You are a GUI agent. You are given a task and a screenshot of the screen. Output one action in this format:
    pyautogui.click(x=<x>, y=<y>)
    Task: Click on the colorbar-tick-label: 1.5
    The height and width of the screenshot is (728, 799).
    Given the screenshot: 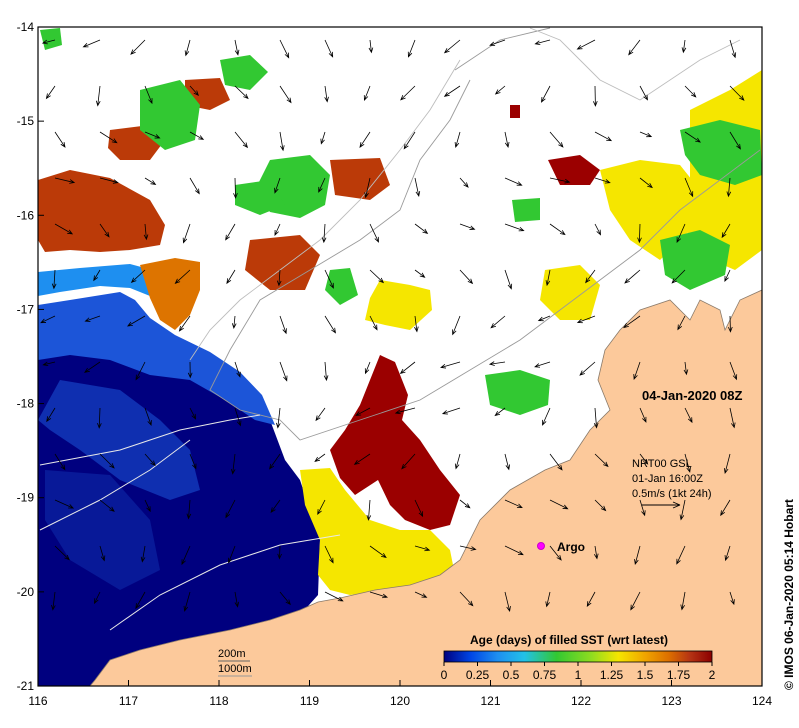 What is the action you would take?
    pyautogui.click(x=645, y=675)
    